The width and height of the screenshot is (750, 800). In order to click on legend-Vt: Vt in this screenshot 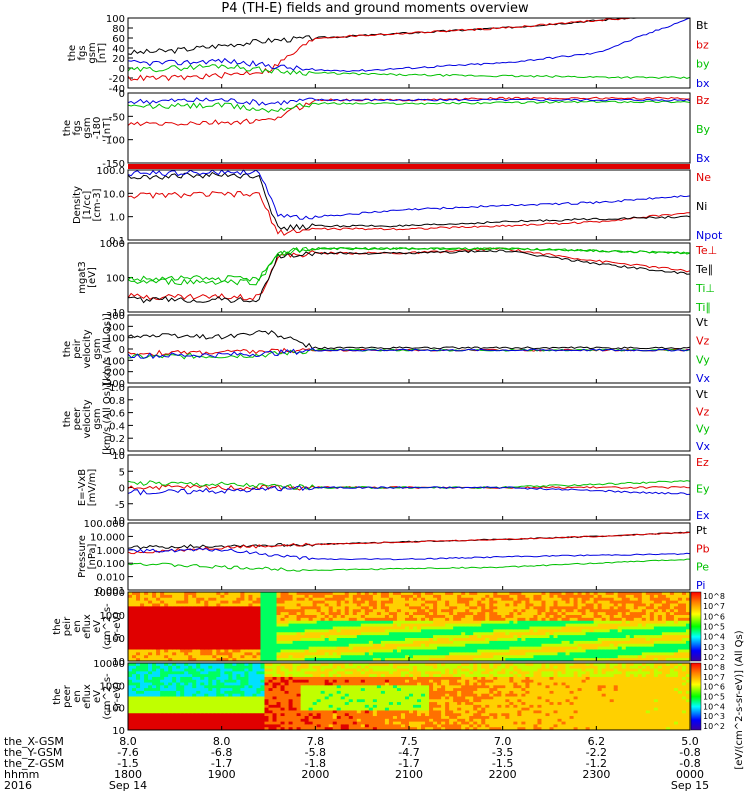, I will do `click(702, 394)`.